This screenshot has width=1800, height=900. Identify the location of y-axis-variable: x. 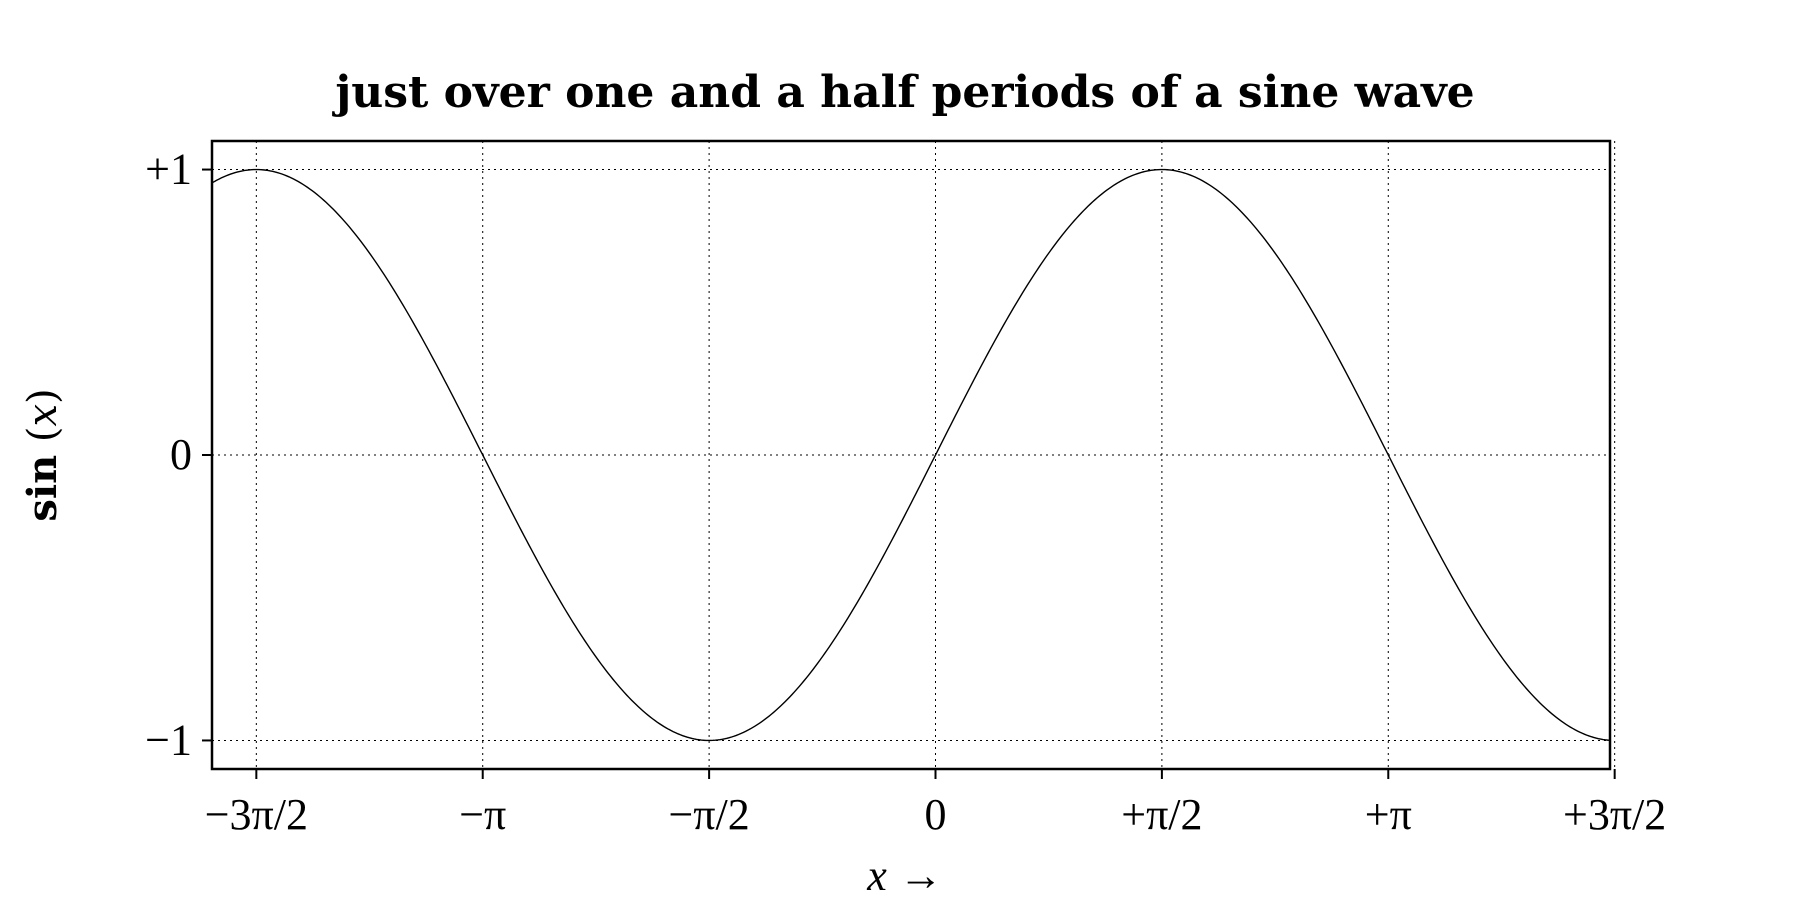
(43, 415).